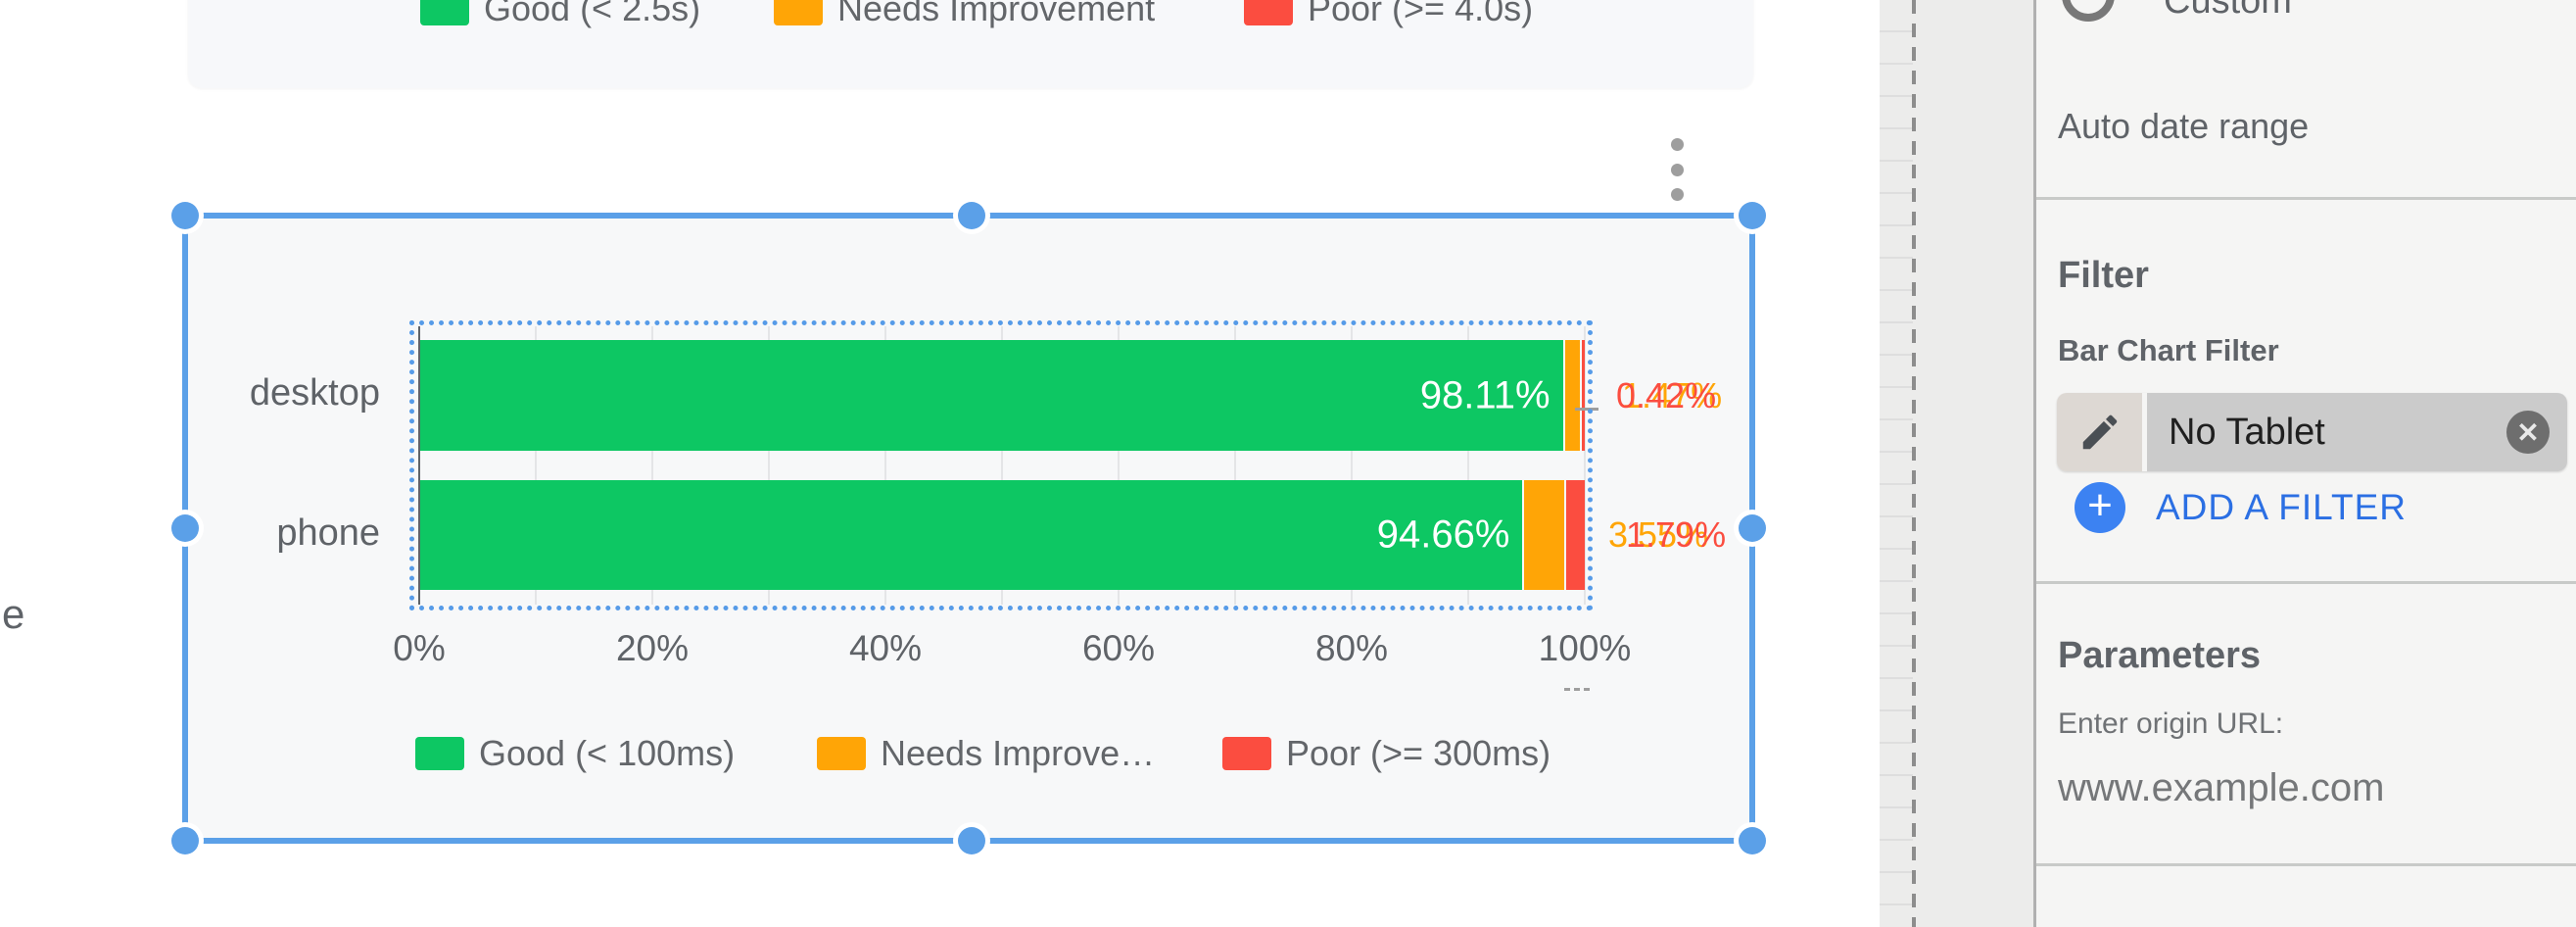 Image resolution: width=2576 pixels, height=927 pixels. Describe the element at coordinates (652, 648) in the screenshot. I see `x-tick-label: 20%` at that location.